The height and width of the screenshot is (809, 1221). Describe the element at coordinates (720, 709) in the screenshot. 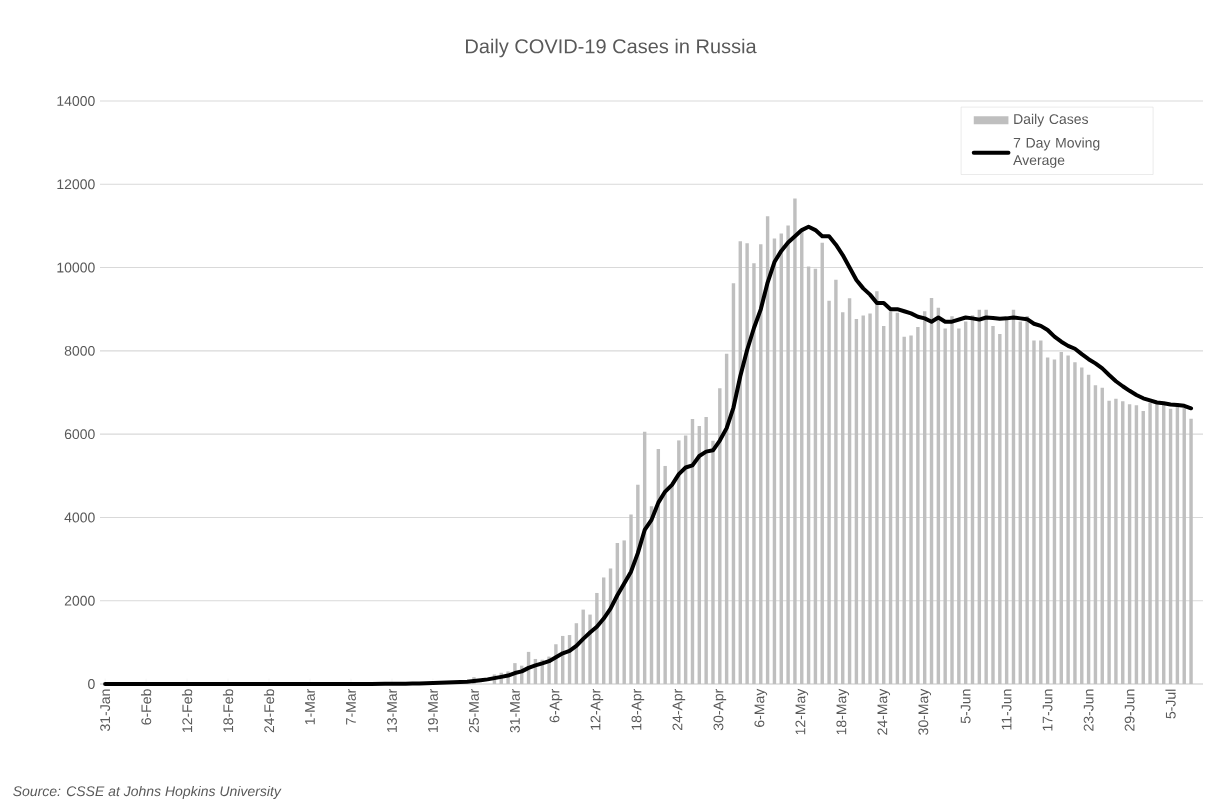

I see `x-tick-label: 30-Apr` at that location.